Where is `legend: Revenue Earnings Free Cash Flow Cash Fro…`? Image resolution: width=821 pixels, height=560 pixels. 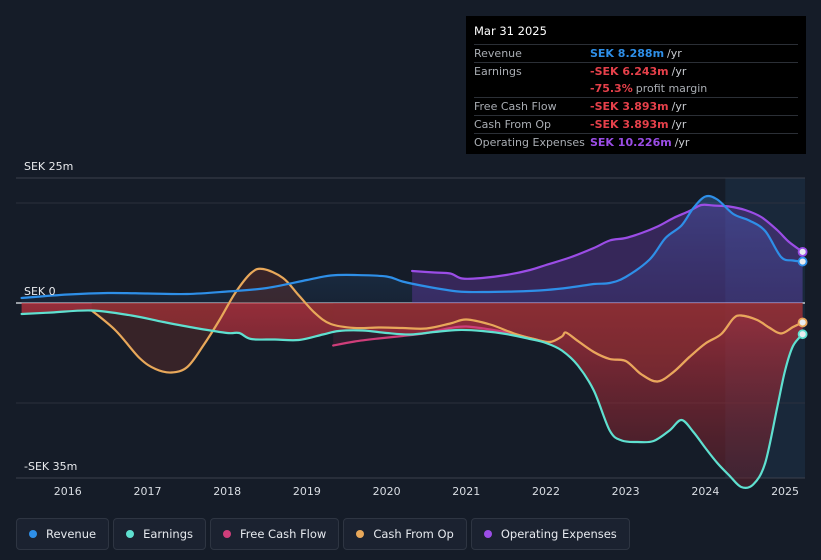 legend: Revenue Earnings Free Cash Flow Cash Fro… is located at coordinates (323, 534).